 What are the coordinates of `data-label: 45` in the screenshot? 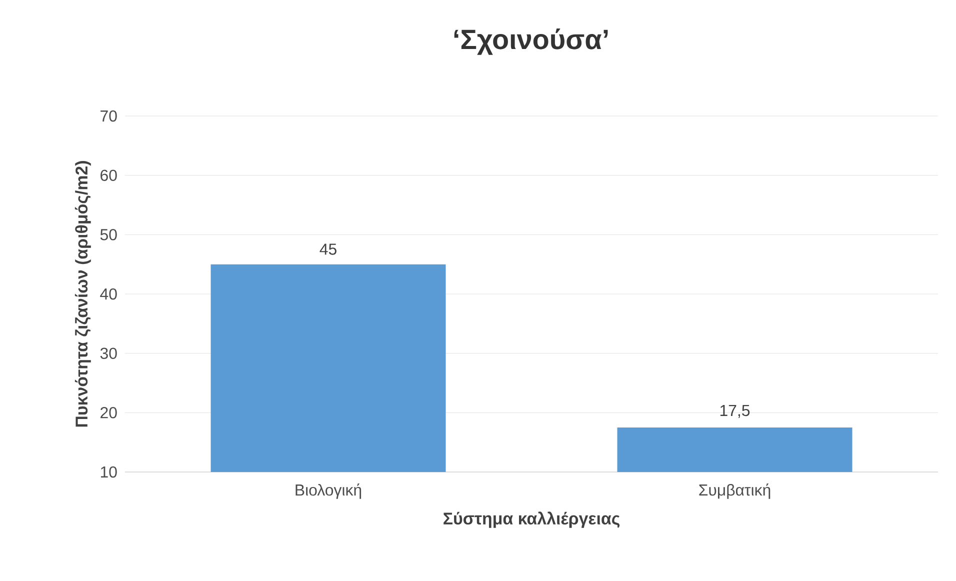 It's located at (328, 249).